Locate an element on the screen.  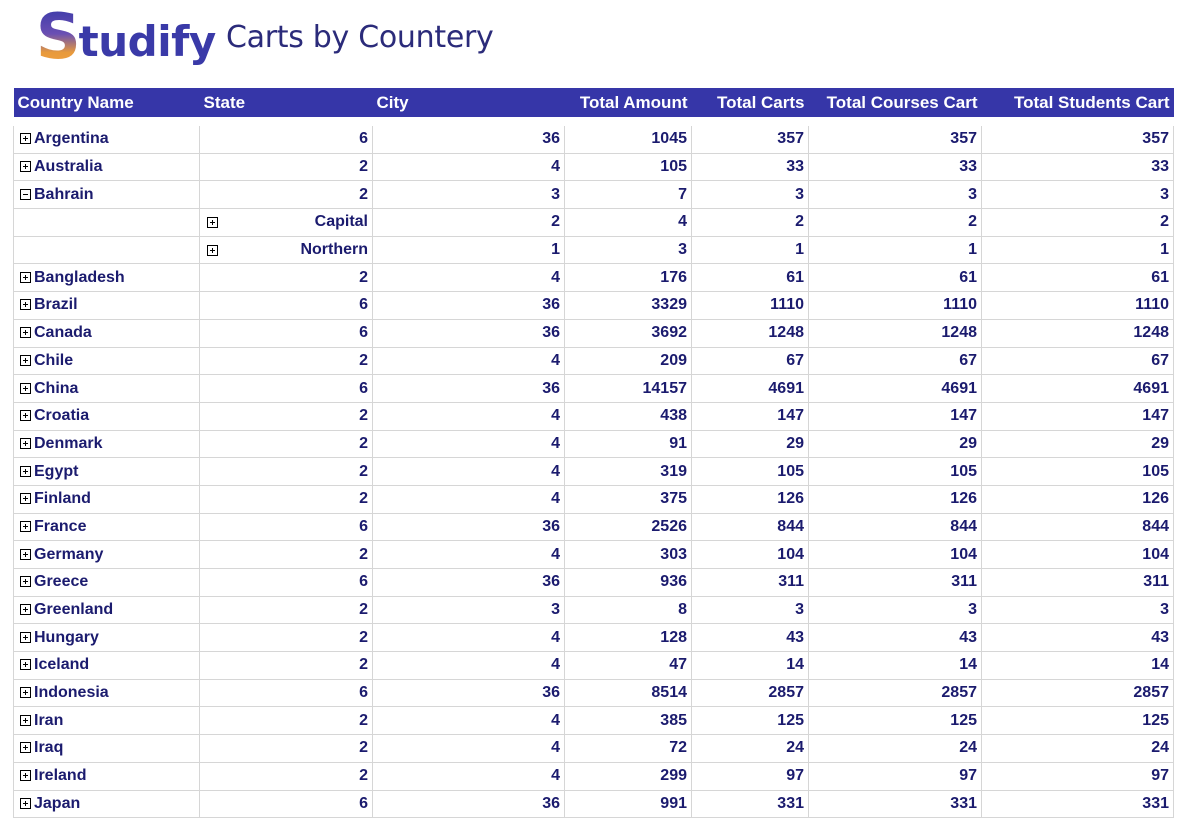
column-header-city: City is located at coordinates (468, 107).